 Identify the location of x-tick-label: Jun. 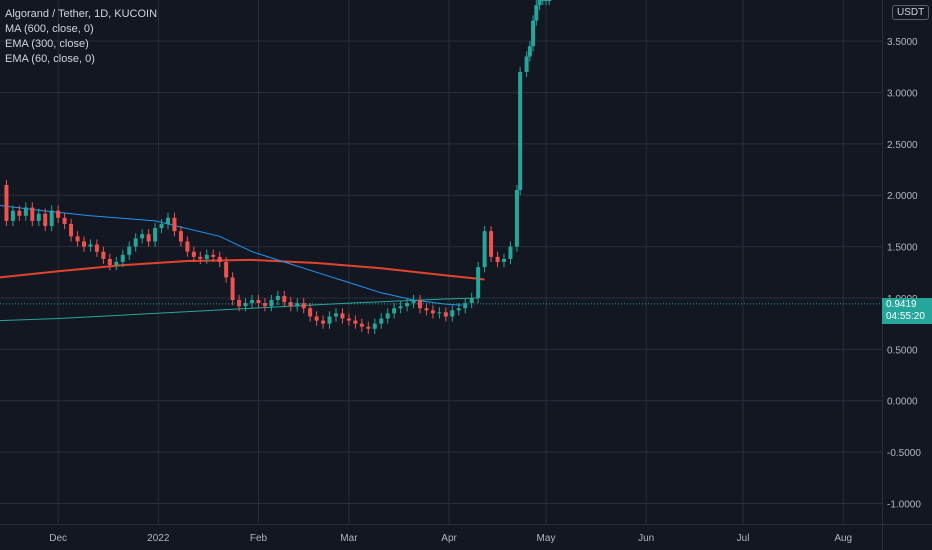
(646, 538).